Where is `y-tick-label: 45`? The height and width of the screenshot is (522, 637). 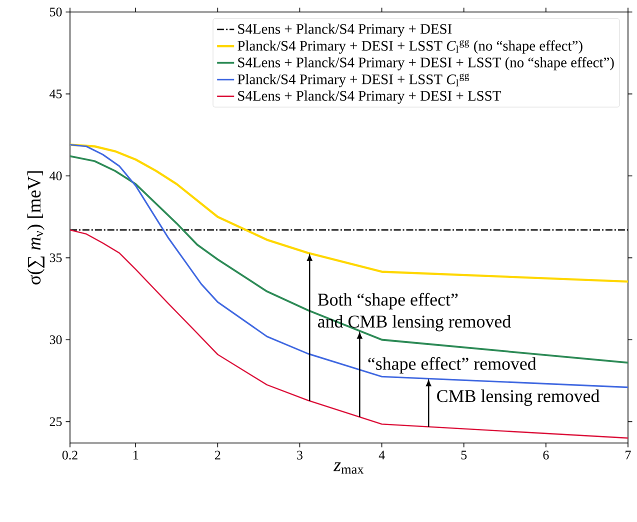
y-tick-label: 45 is located at coordinates (56, 94).